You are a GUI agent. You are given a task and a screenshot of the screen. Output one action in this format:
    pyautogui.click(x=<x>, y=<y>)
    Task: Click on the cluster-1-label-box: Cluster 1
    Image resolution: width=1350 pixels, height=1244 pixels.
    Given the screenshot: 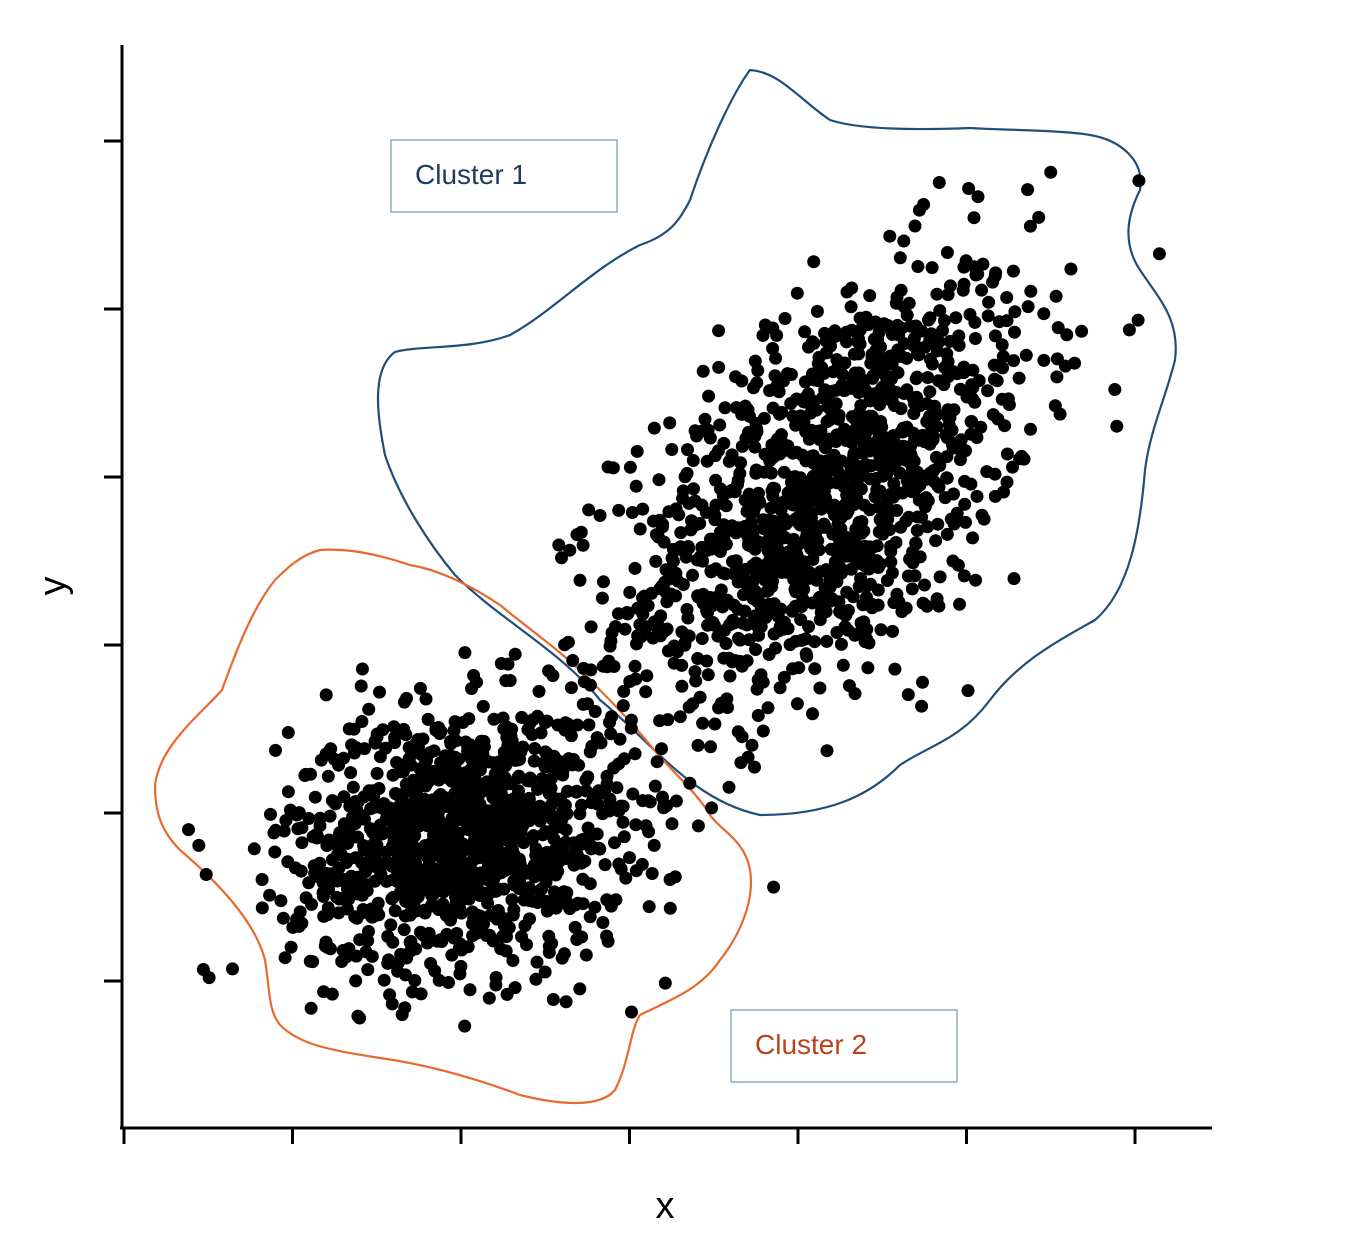 What is the action you would take?
    pyautogui.click(x=504, y=176)
    